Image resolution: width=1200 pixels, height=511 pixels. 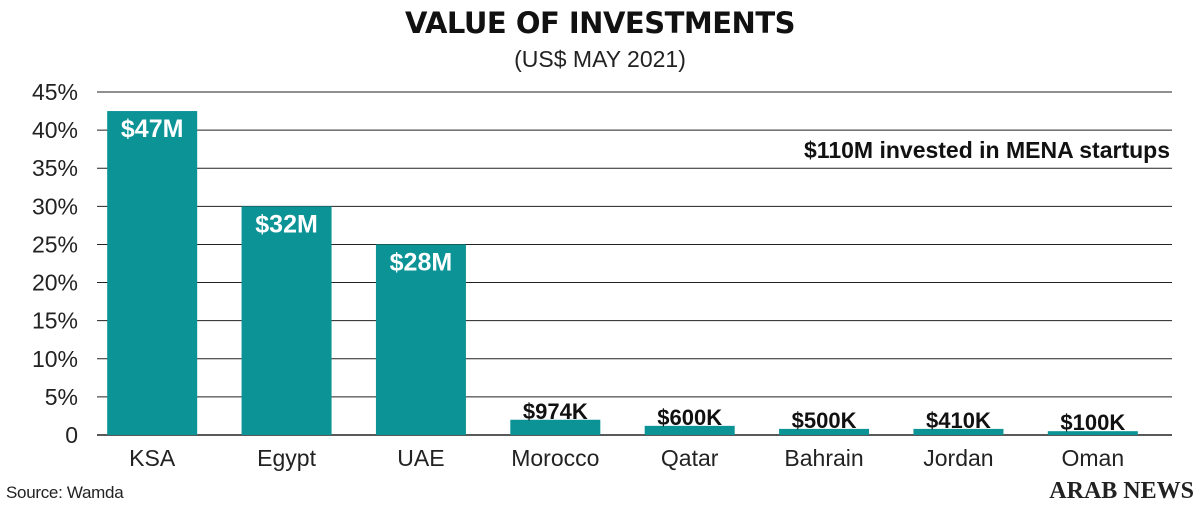 What do you see at coordinates (71, 435) in the screenshot?
I see `y-tick-label: 0` at bounding box center [71, 435].